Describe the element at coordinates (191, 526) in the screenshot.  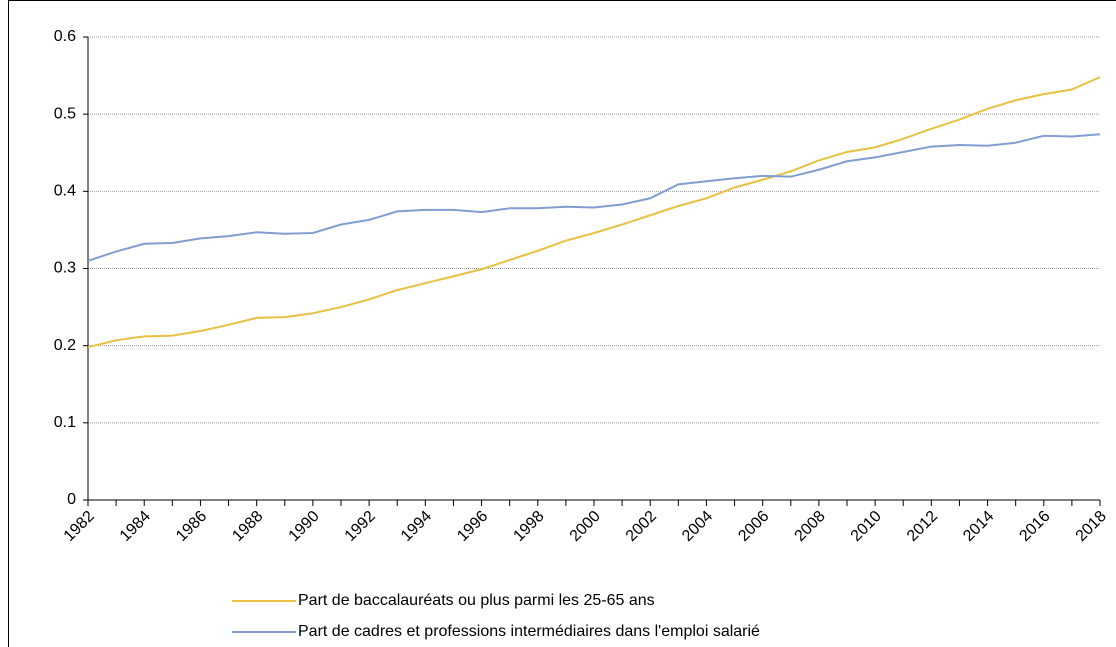
I see `x-tick-label: 1986` at that location.